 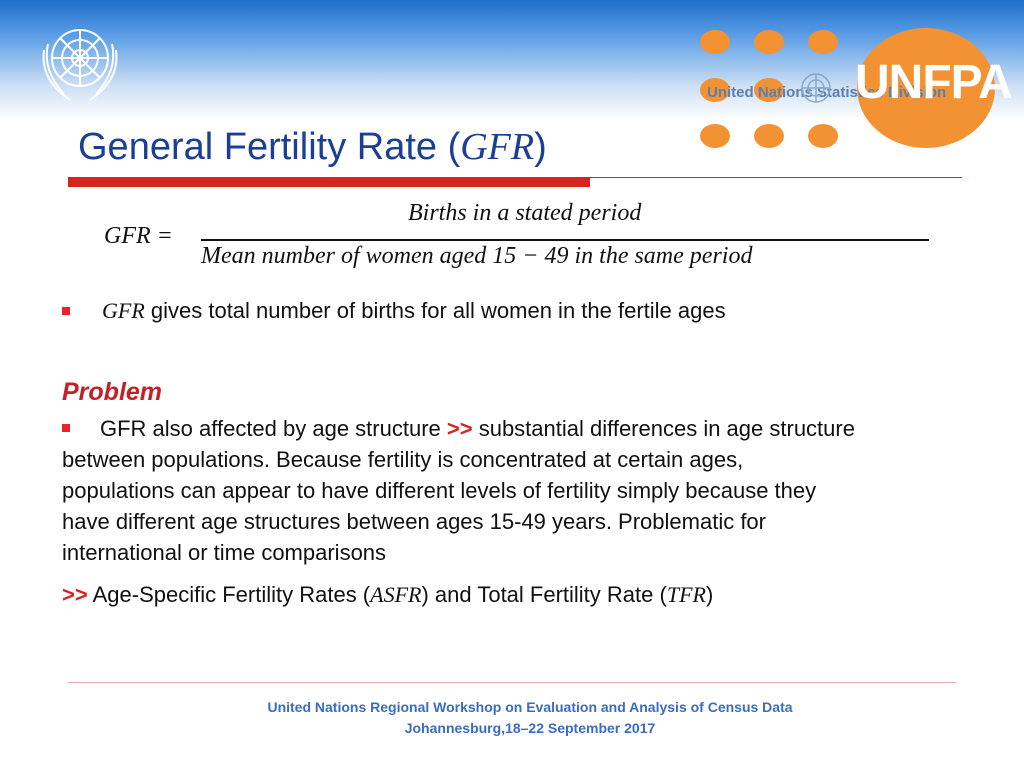 What do you see at coordinates (80, 65) in the screenshot?
I see `un-emblem-logo` at bounding box center [80, 65].